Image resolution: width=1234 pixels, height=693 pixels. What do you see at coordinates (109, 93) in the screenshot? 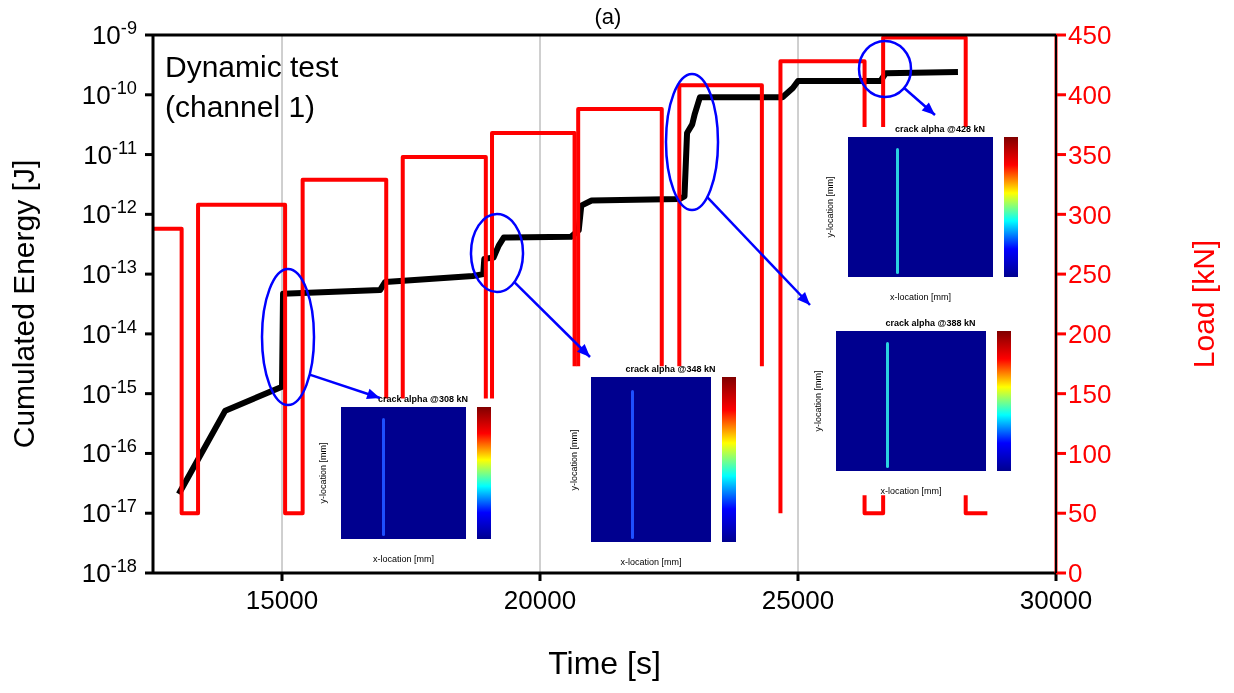
I see `y-tick-label: 10$^{-10}$` at bounding box center [109, 93].